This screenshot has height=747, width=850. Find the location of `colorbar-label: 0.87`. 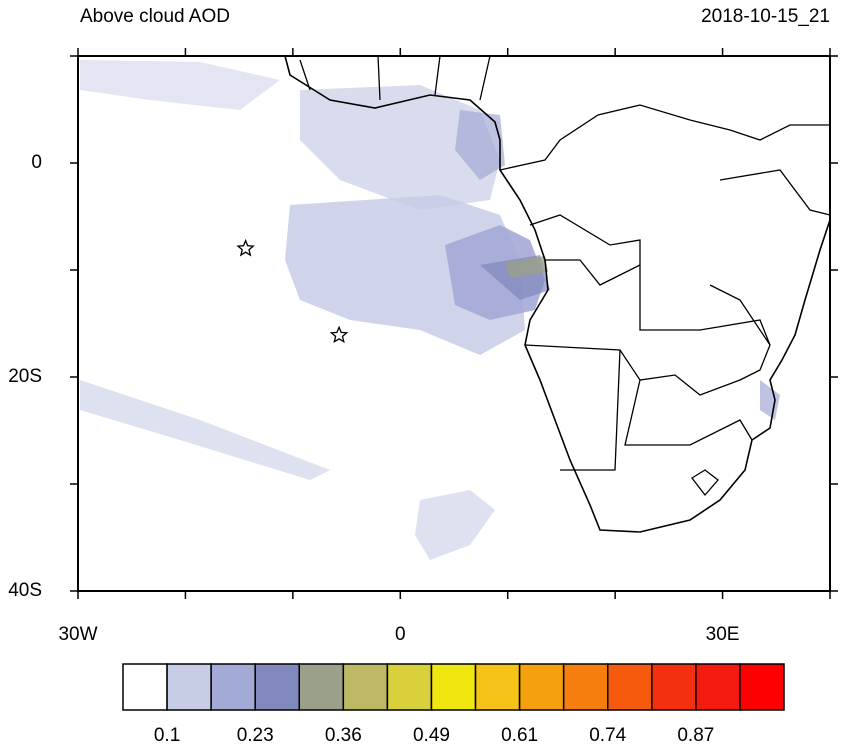

colorbar-label: 0.87 is located at coordinates (695, 735).